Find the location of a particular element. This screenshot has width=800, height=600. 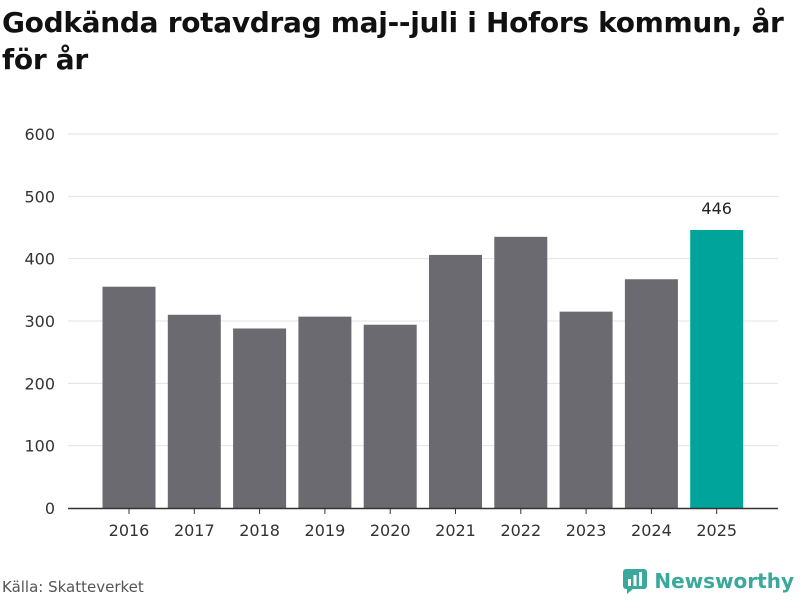

x-tick-label: 2016 is located at coordinates (129, 530).